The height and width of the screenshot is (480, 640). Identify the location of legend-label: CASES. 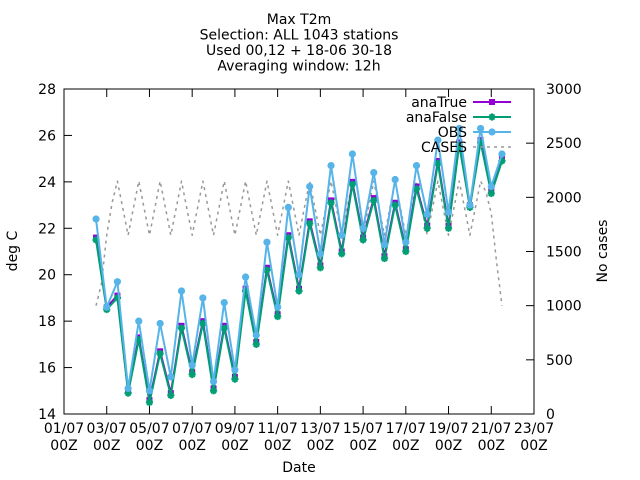
(444, 148).